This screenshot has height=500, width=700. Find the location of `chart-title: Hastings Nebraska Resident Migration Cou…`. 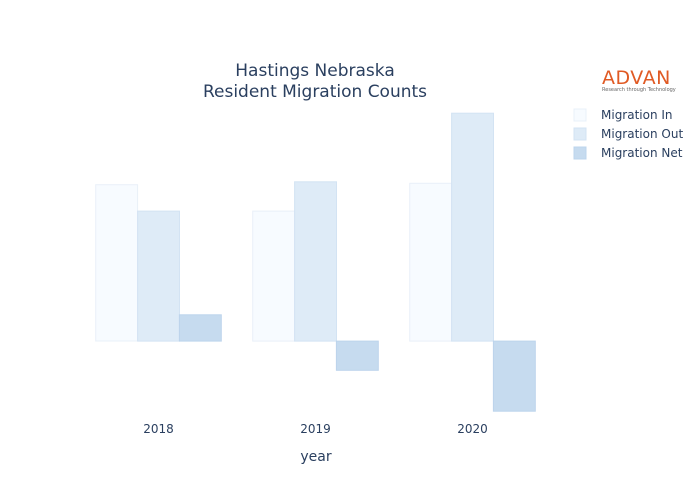

chart-title: Hastings Nebraska Resident Migration Cou… is located at coordinates (315, 81).